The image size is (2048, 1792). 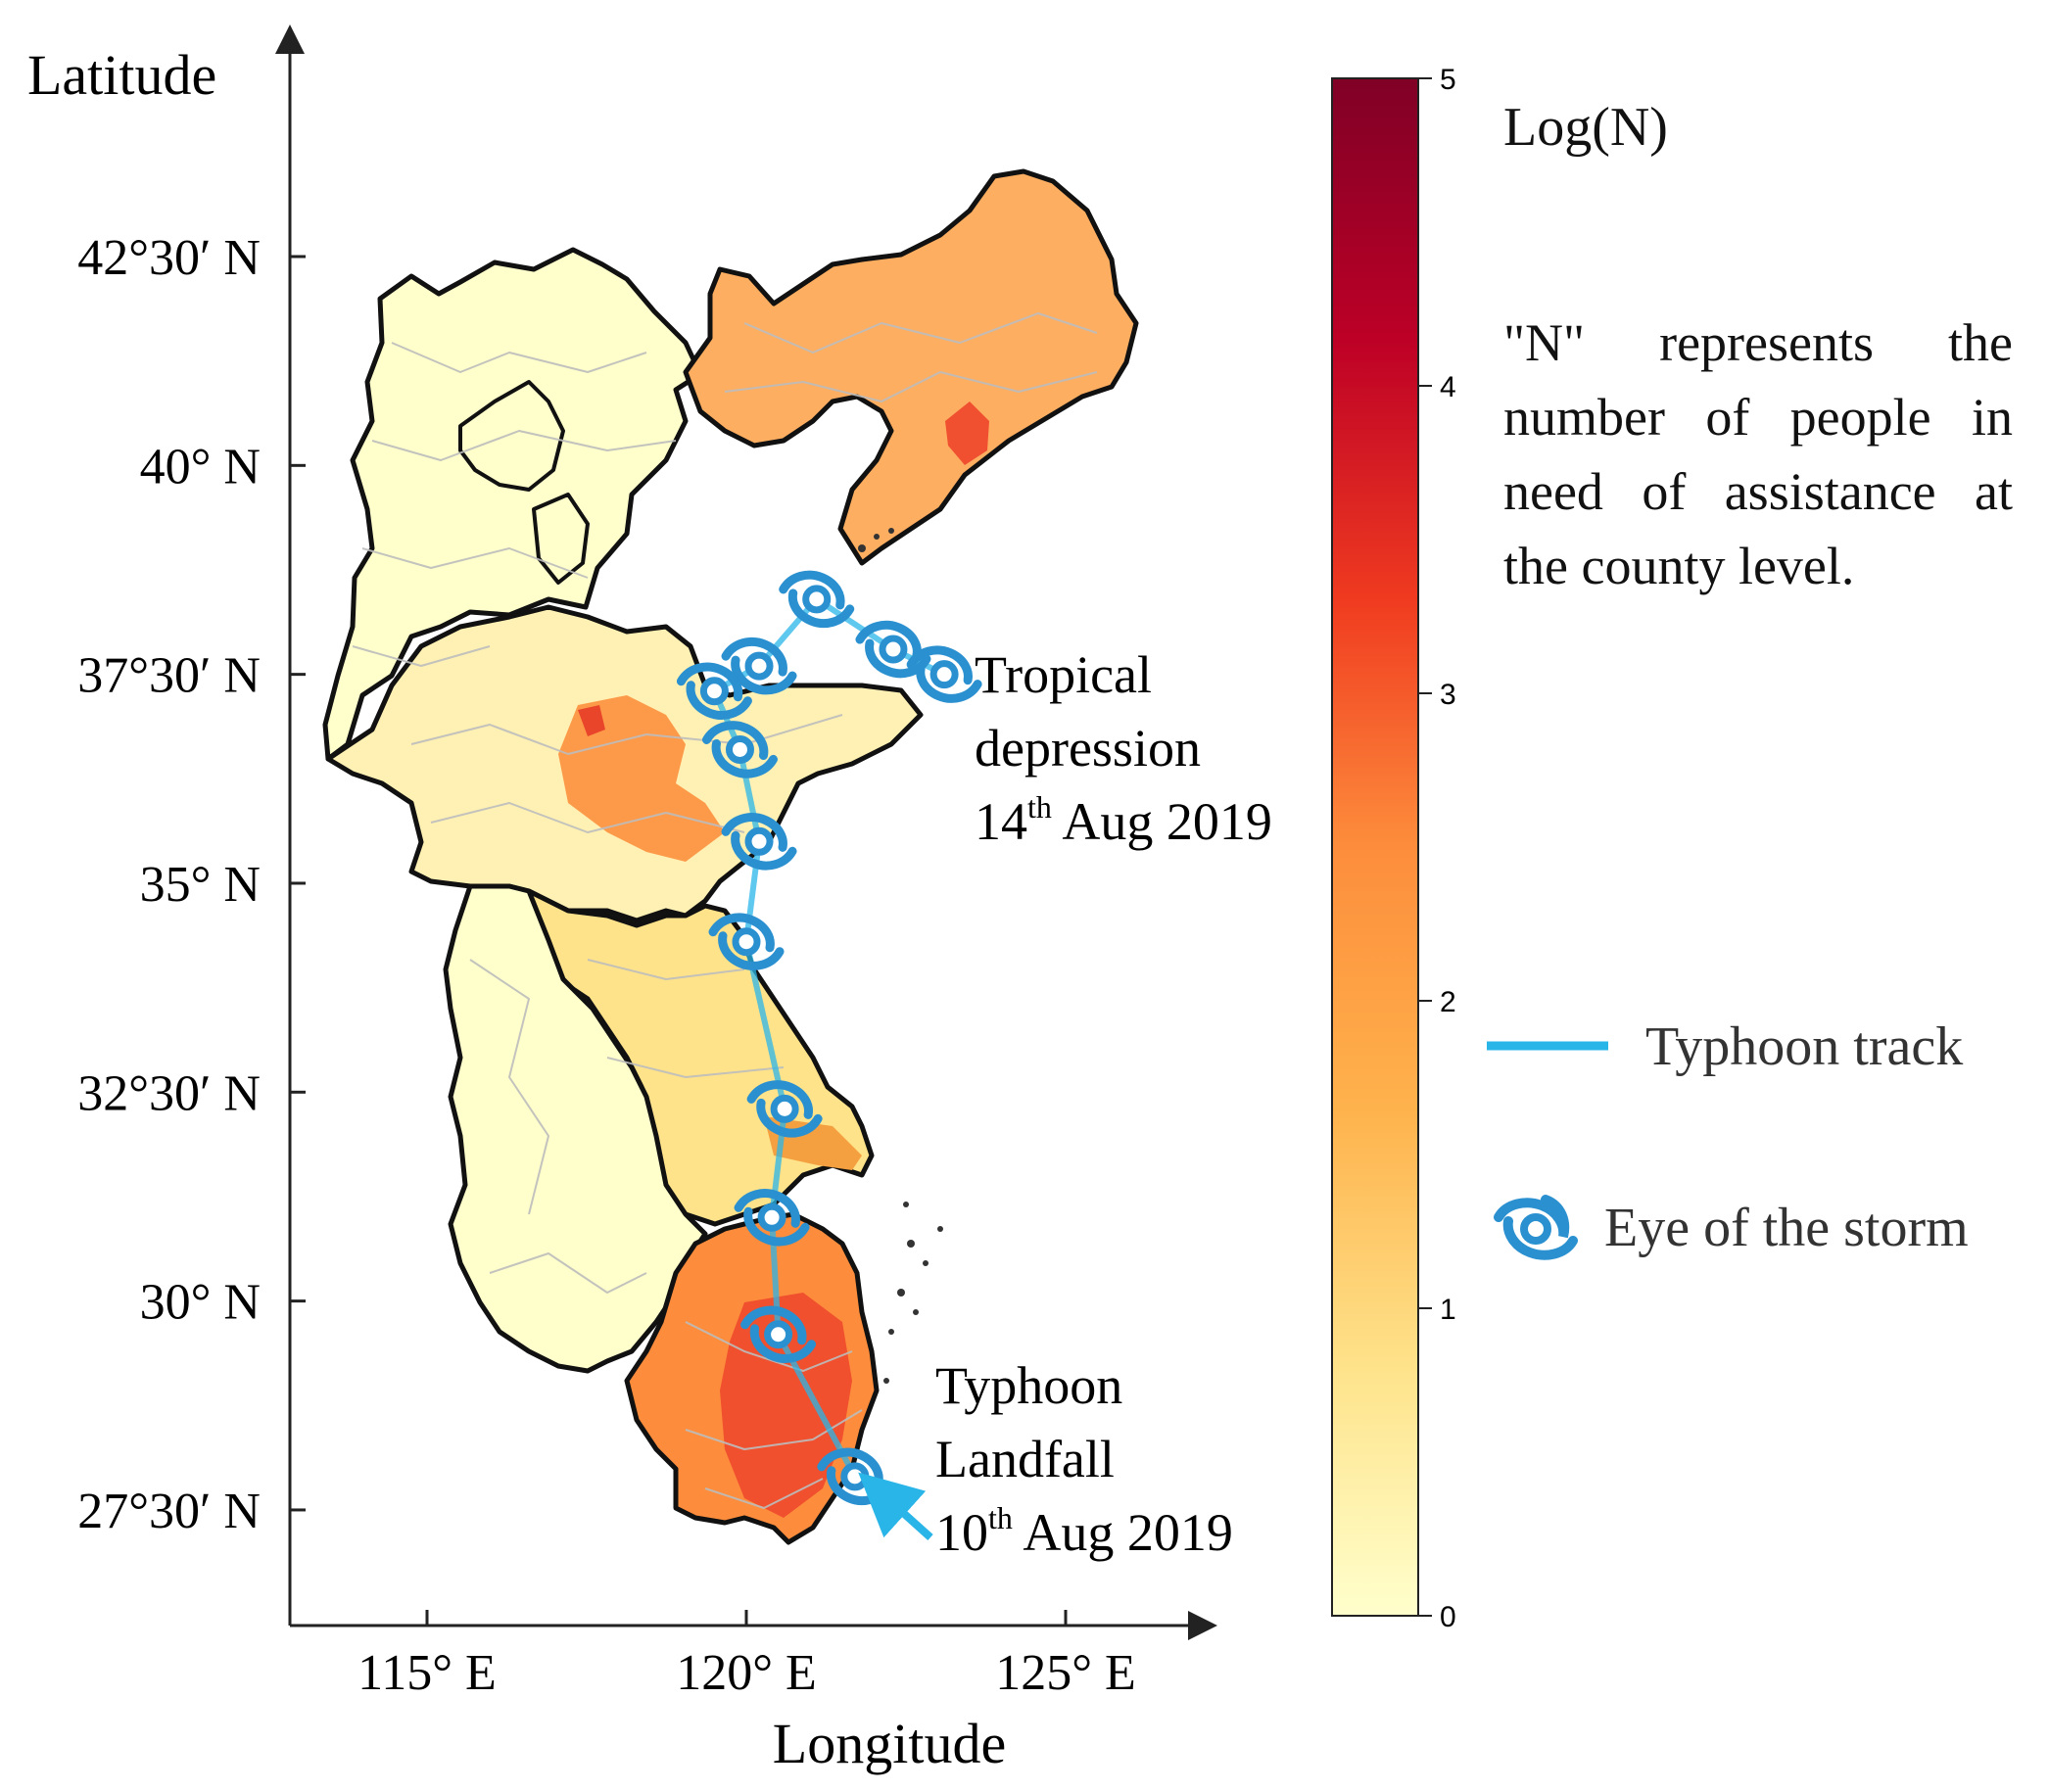 What do you see at coordinates (1123, 1532) in the screenshot?
I see `landfall-rest: Aug 2019` at bounding box center [1123, 1532].